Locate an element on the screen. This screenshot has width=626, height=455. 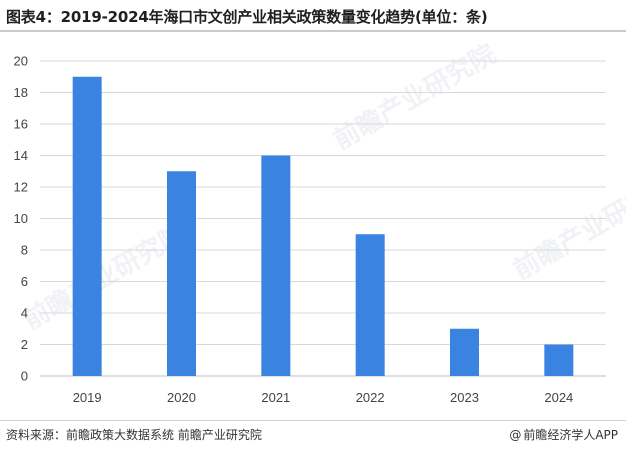
y-axis-ticks: 0 2 4 6 8 10 12 14 16 18 20 is located at coordinates (21, 219).